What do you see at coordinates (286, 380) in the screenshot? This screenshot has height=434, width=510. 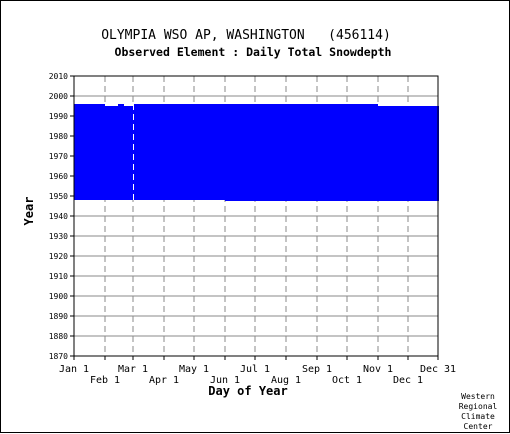 I see `x-tick-label: Aug 1` at bounding box center [286, 380].